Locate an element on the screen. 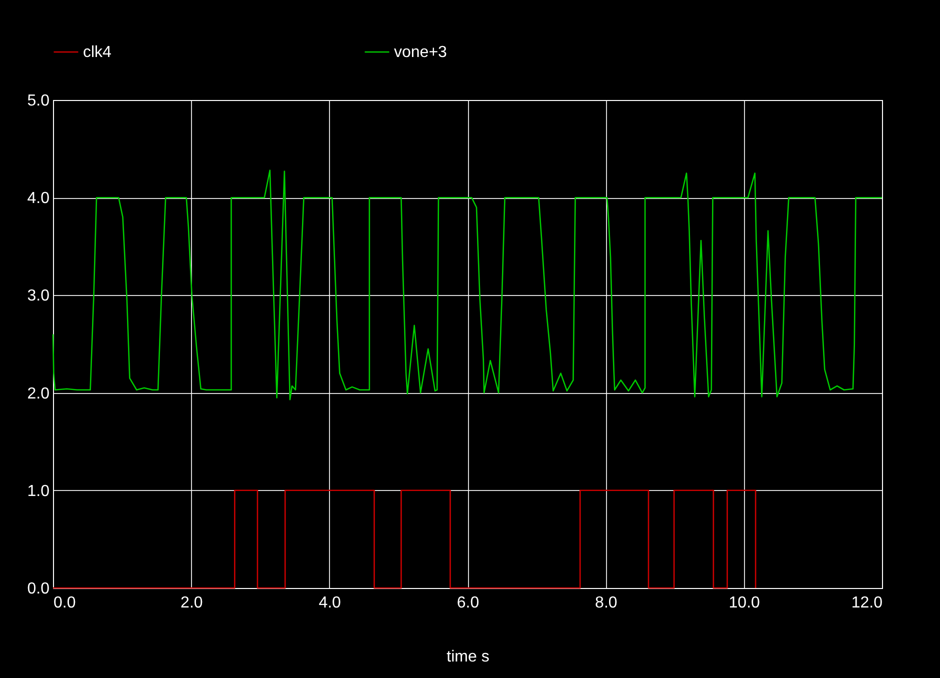 This screenshot has width=940, height=678. y-tick-label: 1.0 is located at coordinates (38, 491).